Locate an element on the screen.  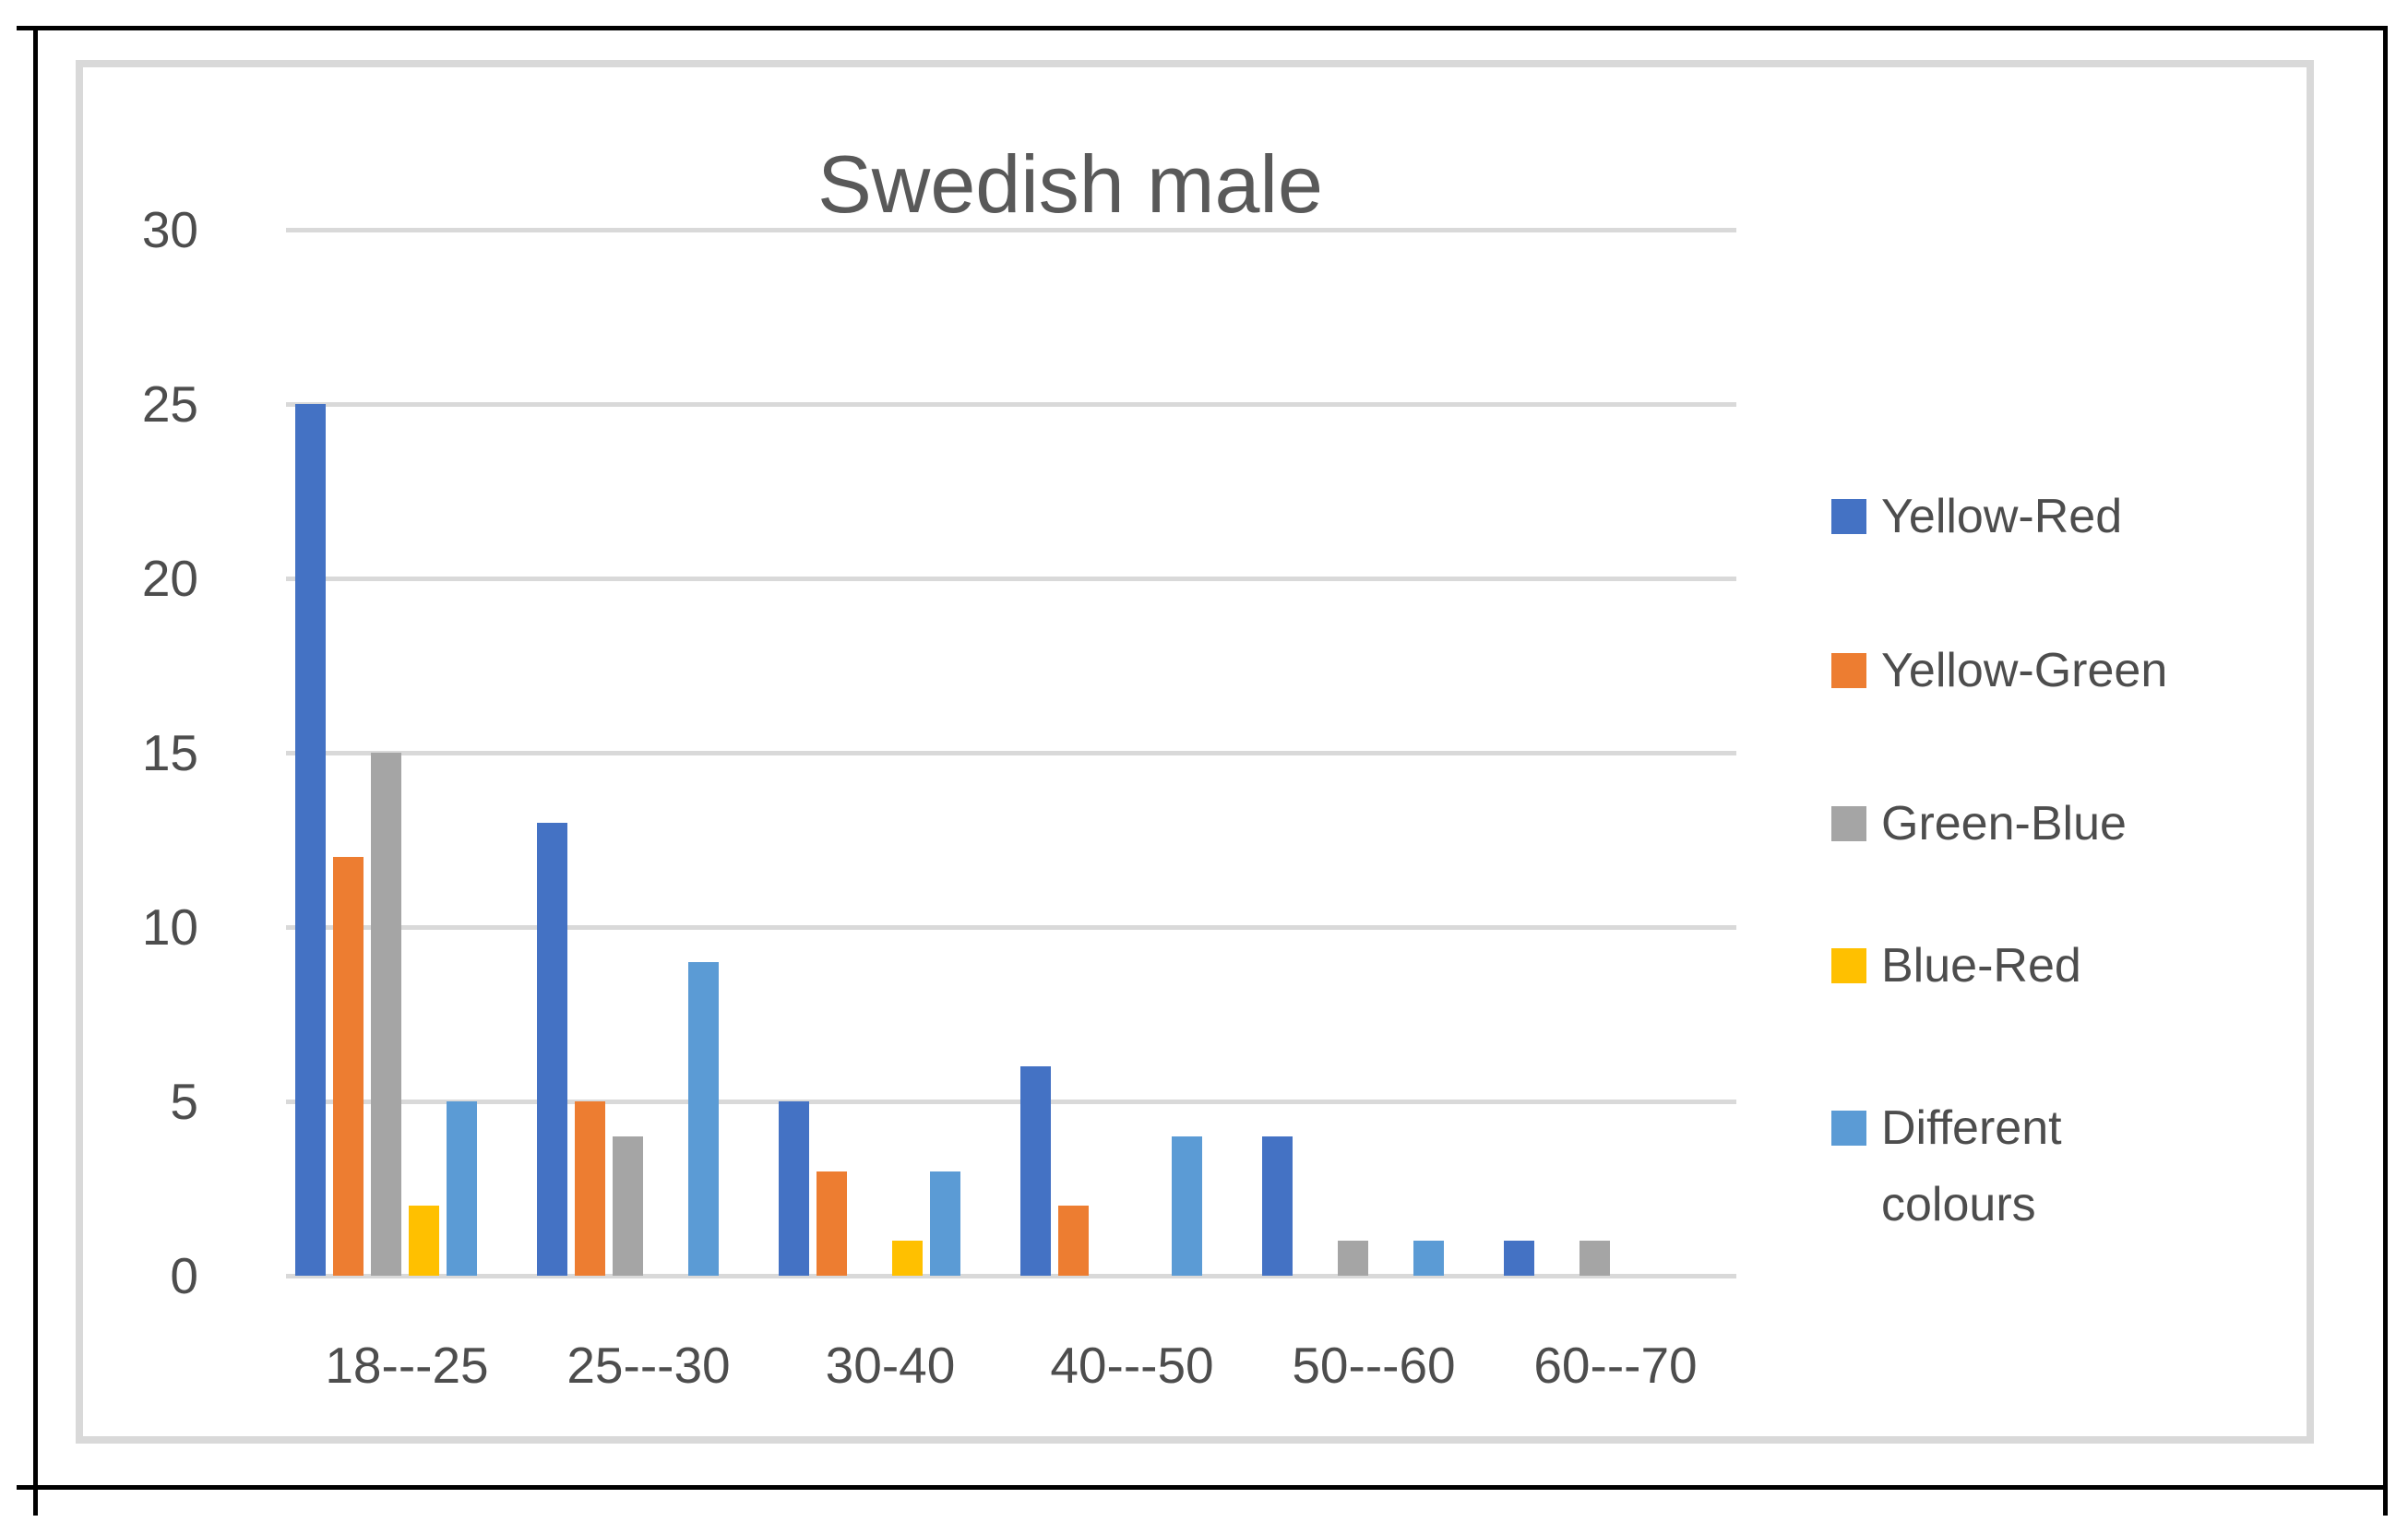
x-axis-category-label: 30-40 is located at coordinates (890, 1365).